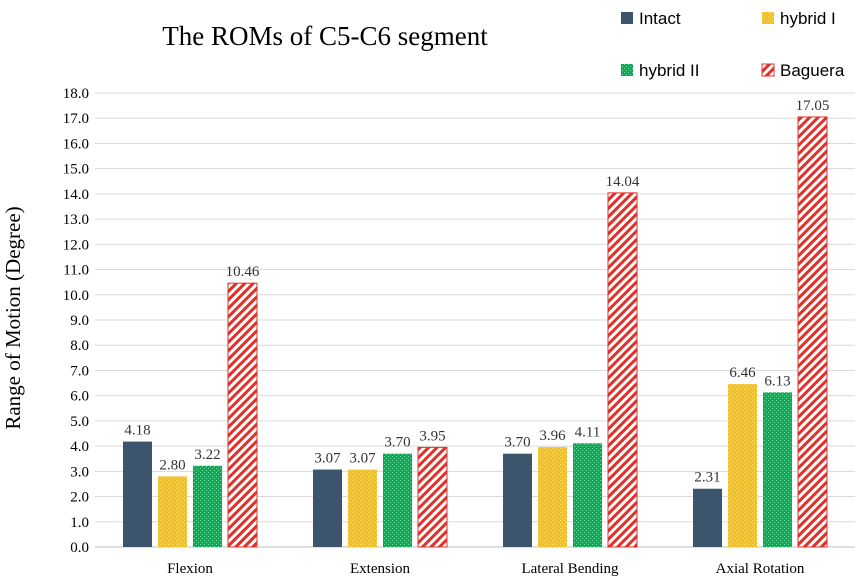 This screenshot has width=865, height=577. Describe the element at coordinates (760, 569) in the screenshot. I see `x-tick-label: Axial Rotation` at that location.